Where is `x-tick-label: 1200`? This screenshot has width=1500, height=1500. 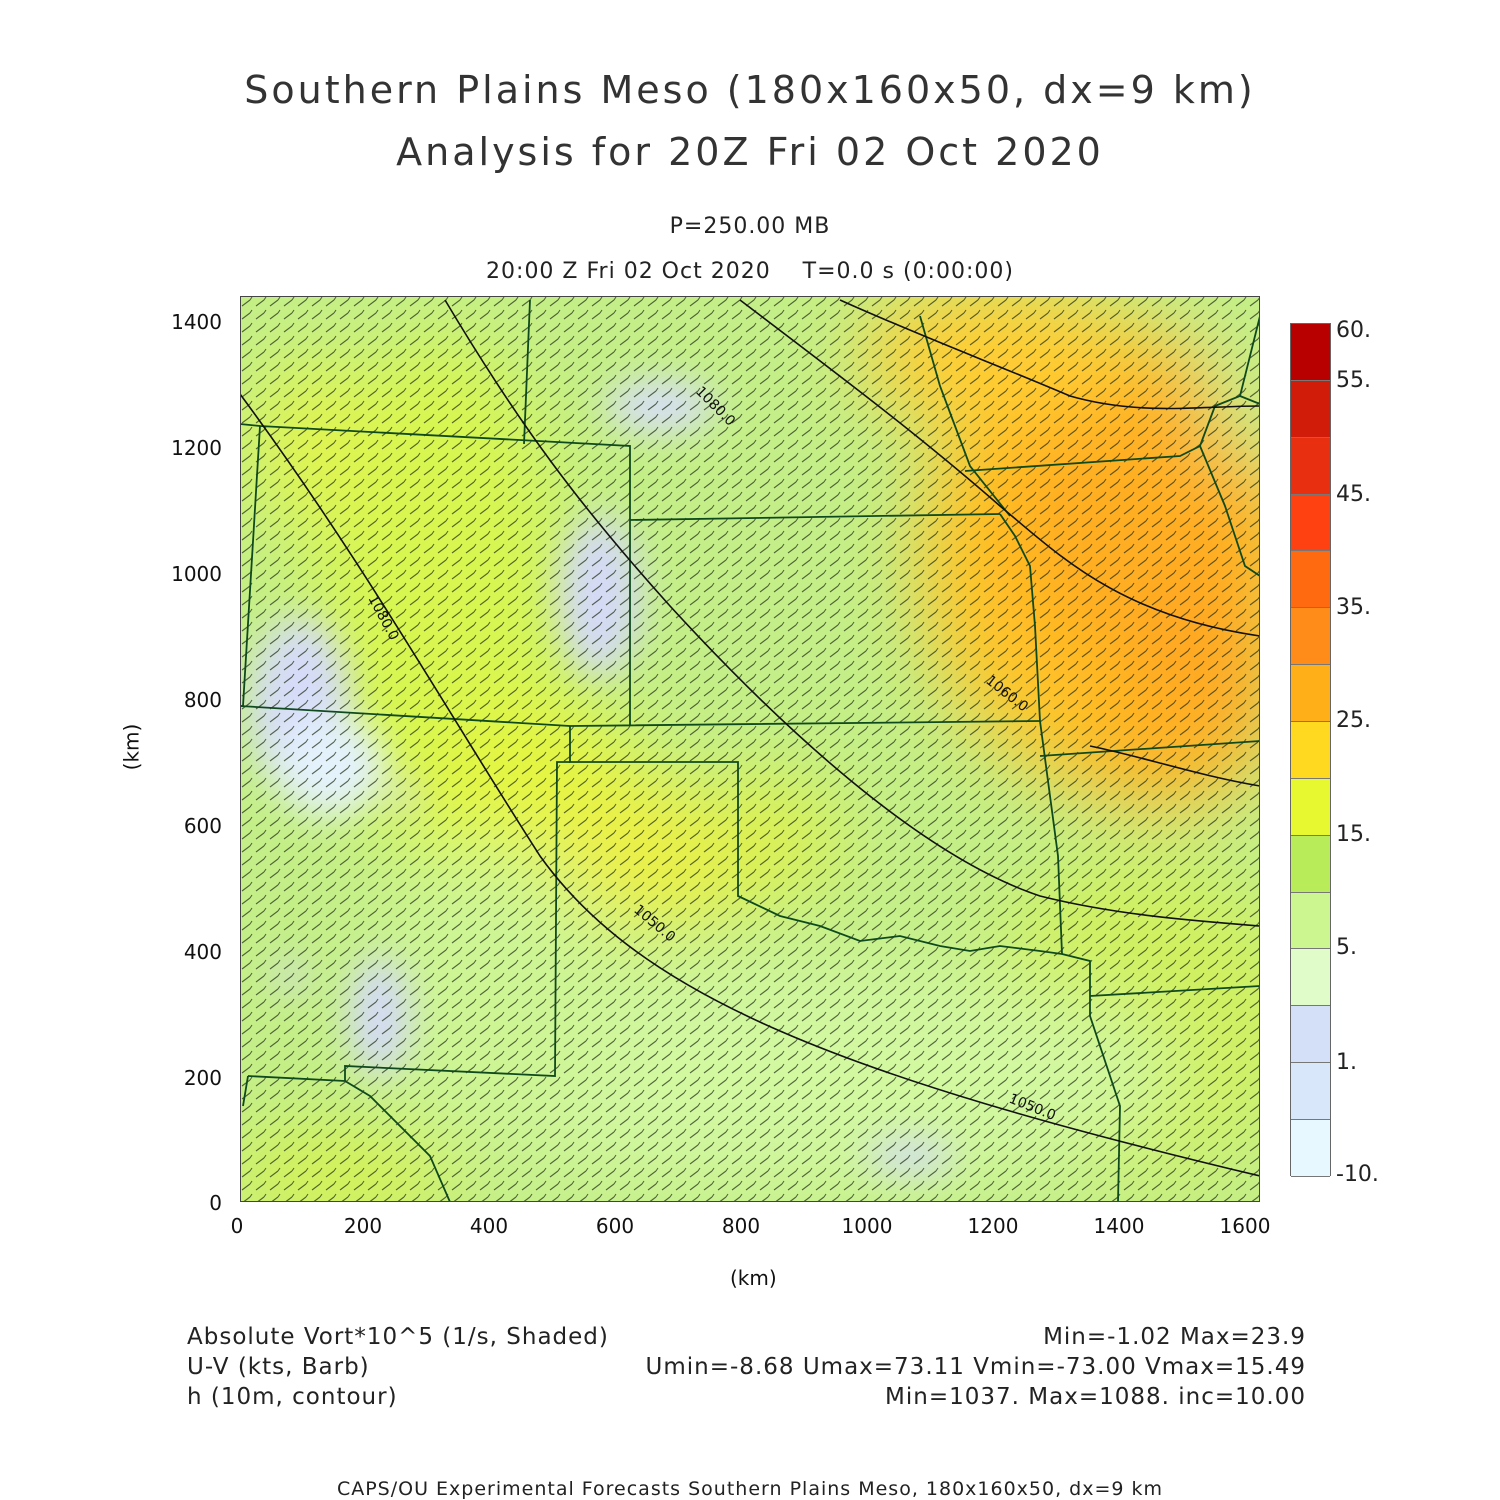
x-tick-label: 1200 is located at coordinates (993, 1226).